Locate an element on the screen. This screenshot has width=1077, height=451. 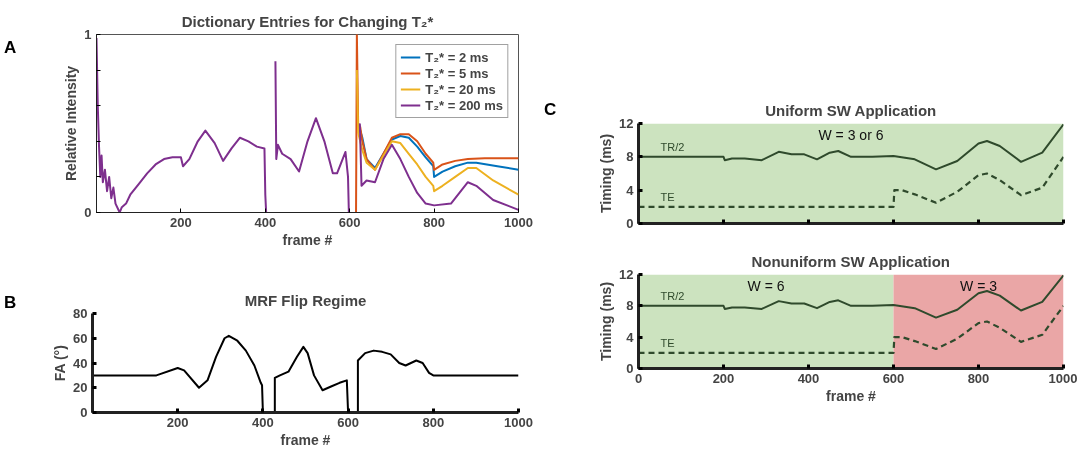
text: B is located at coordinates (10, 303).